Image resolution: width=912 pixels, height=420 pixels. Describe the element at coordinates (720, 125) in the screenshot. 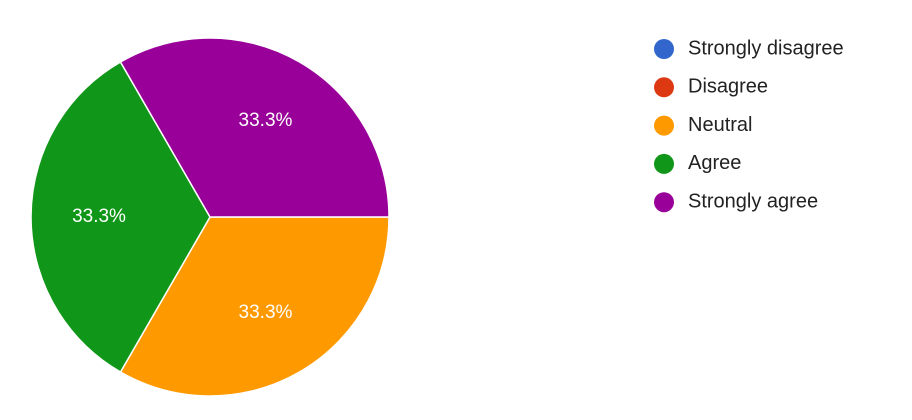

I see `legend-label: Neutral` at that location.